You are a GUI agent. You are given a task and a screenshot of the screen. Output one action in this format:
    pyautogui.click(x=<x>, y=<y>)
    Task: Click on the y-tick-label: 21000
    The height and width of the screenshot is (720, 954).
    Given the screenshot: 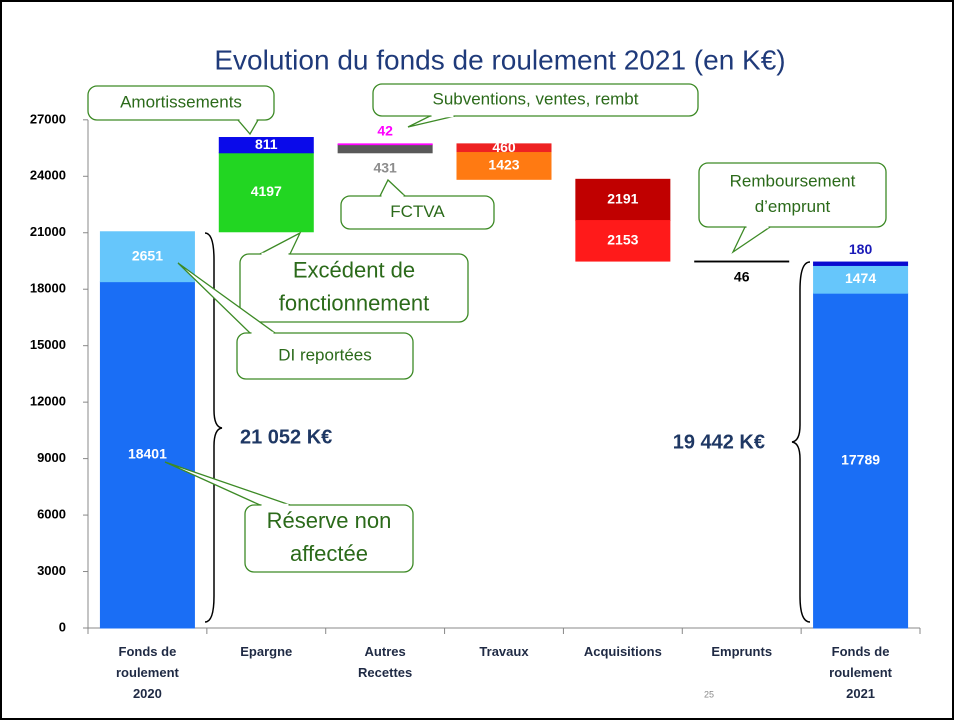 What is the action you would take?
    pyautogui.click(x=48, y=231)
    